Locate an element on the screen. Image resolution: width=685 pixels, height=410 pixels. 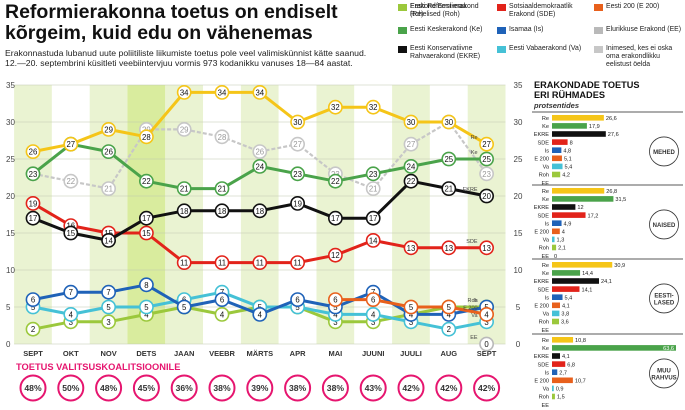
point-label-va: 3 is located at coordinates (486, 322).